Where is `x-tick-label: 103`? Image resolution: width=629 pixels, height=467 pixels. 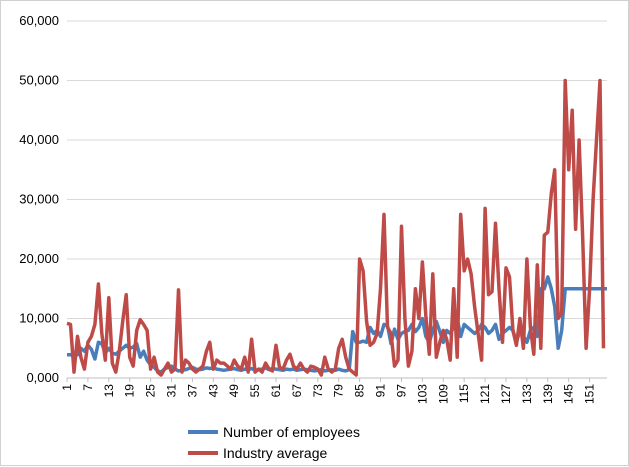 x-tick-label: 103 is located at coordinates (422, 394).